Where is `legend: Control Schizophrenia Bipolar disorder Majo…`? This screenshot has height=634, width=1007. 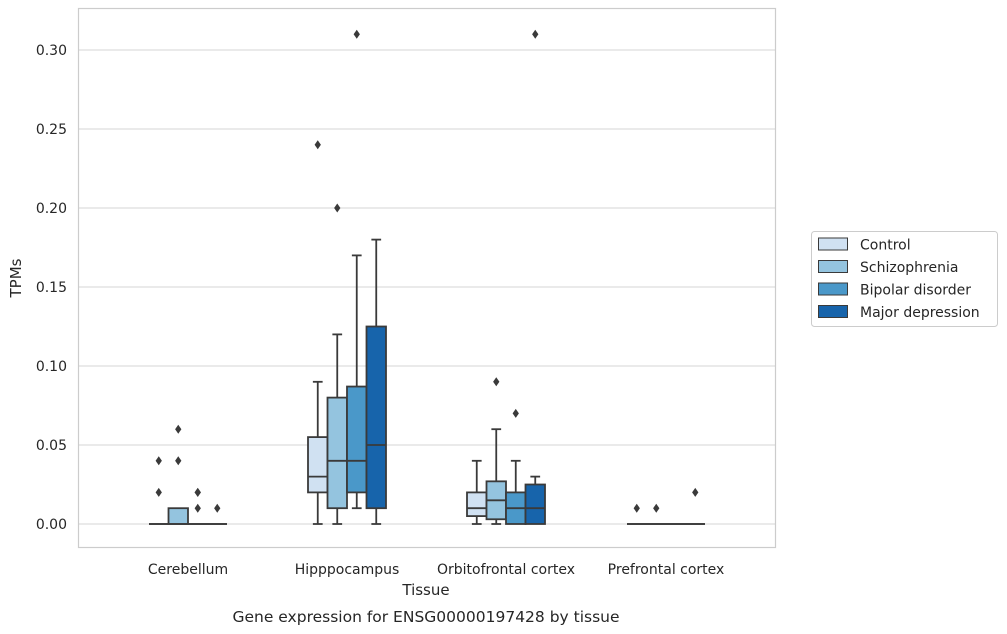
legend: Control Schizophrenia Bipolar disorder Majo… is located at coordinates (904, 279).